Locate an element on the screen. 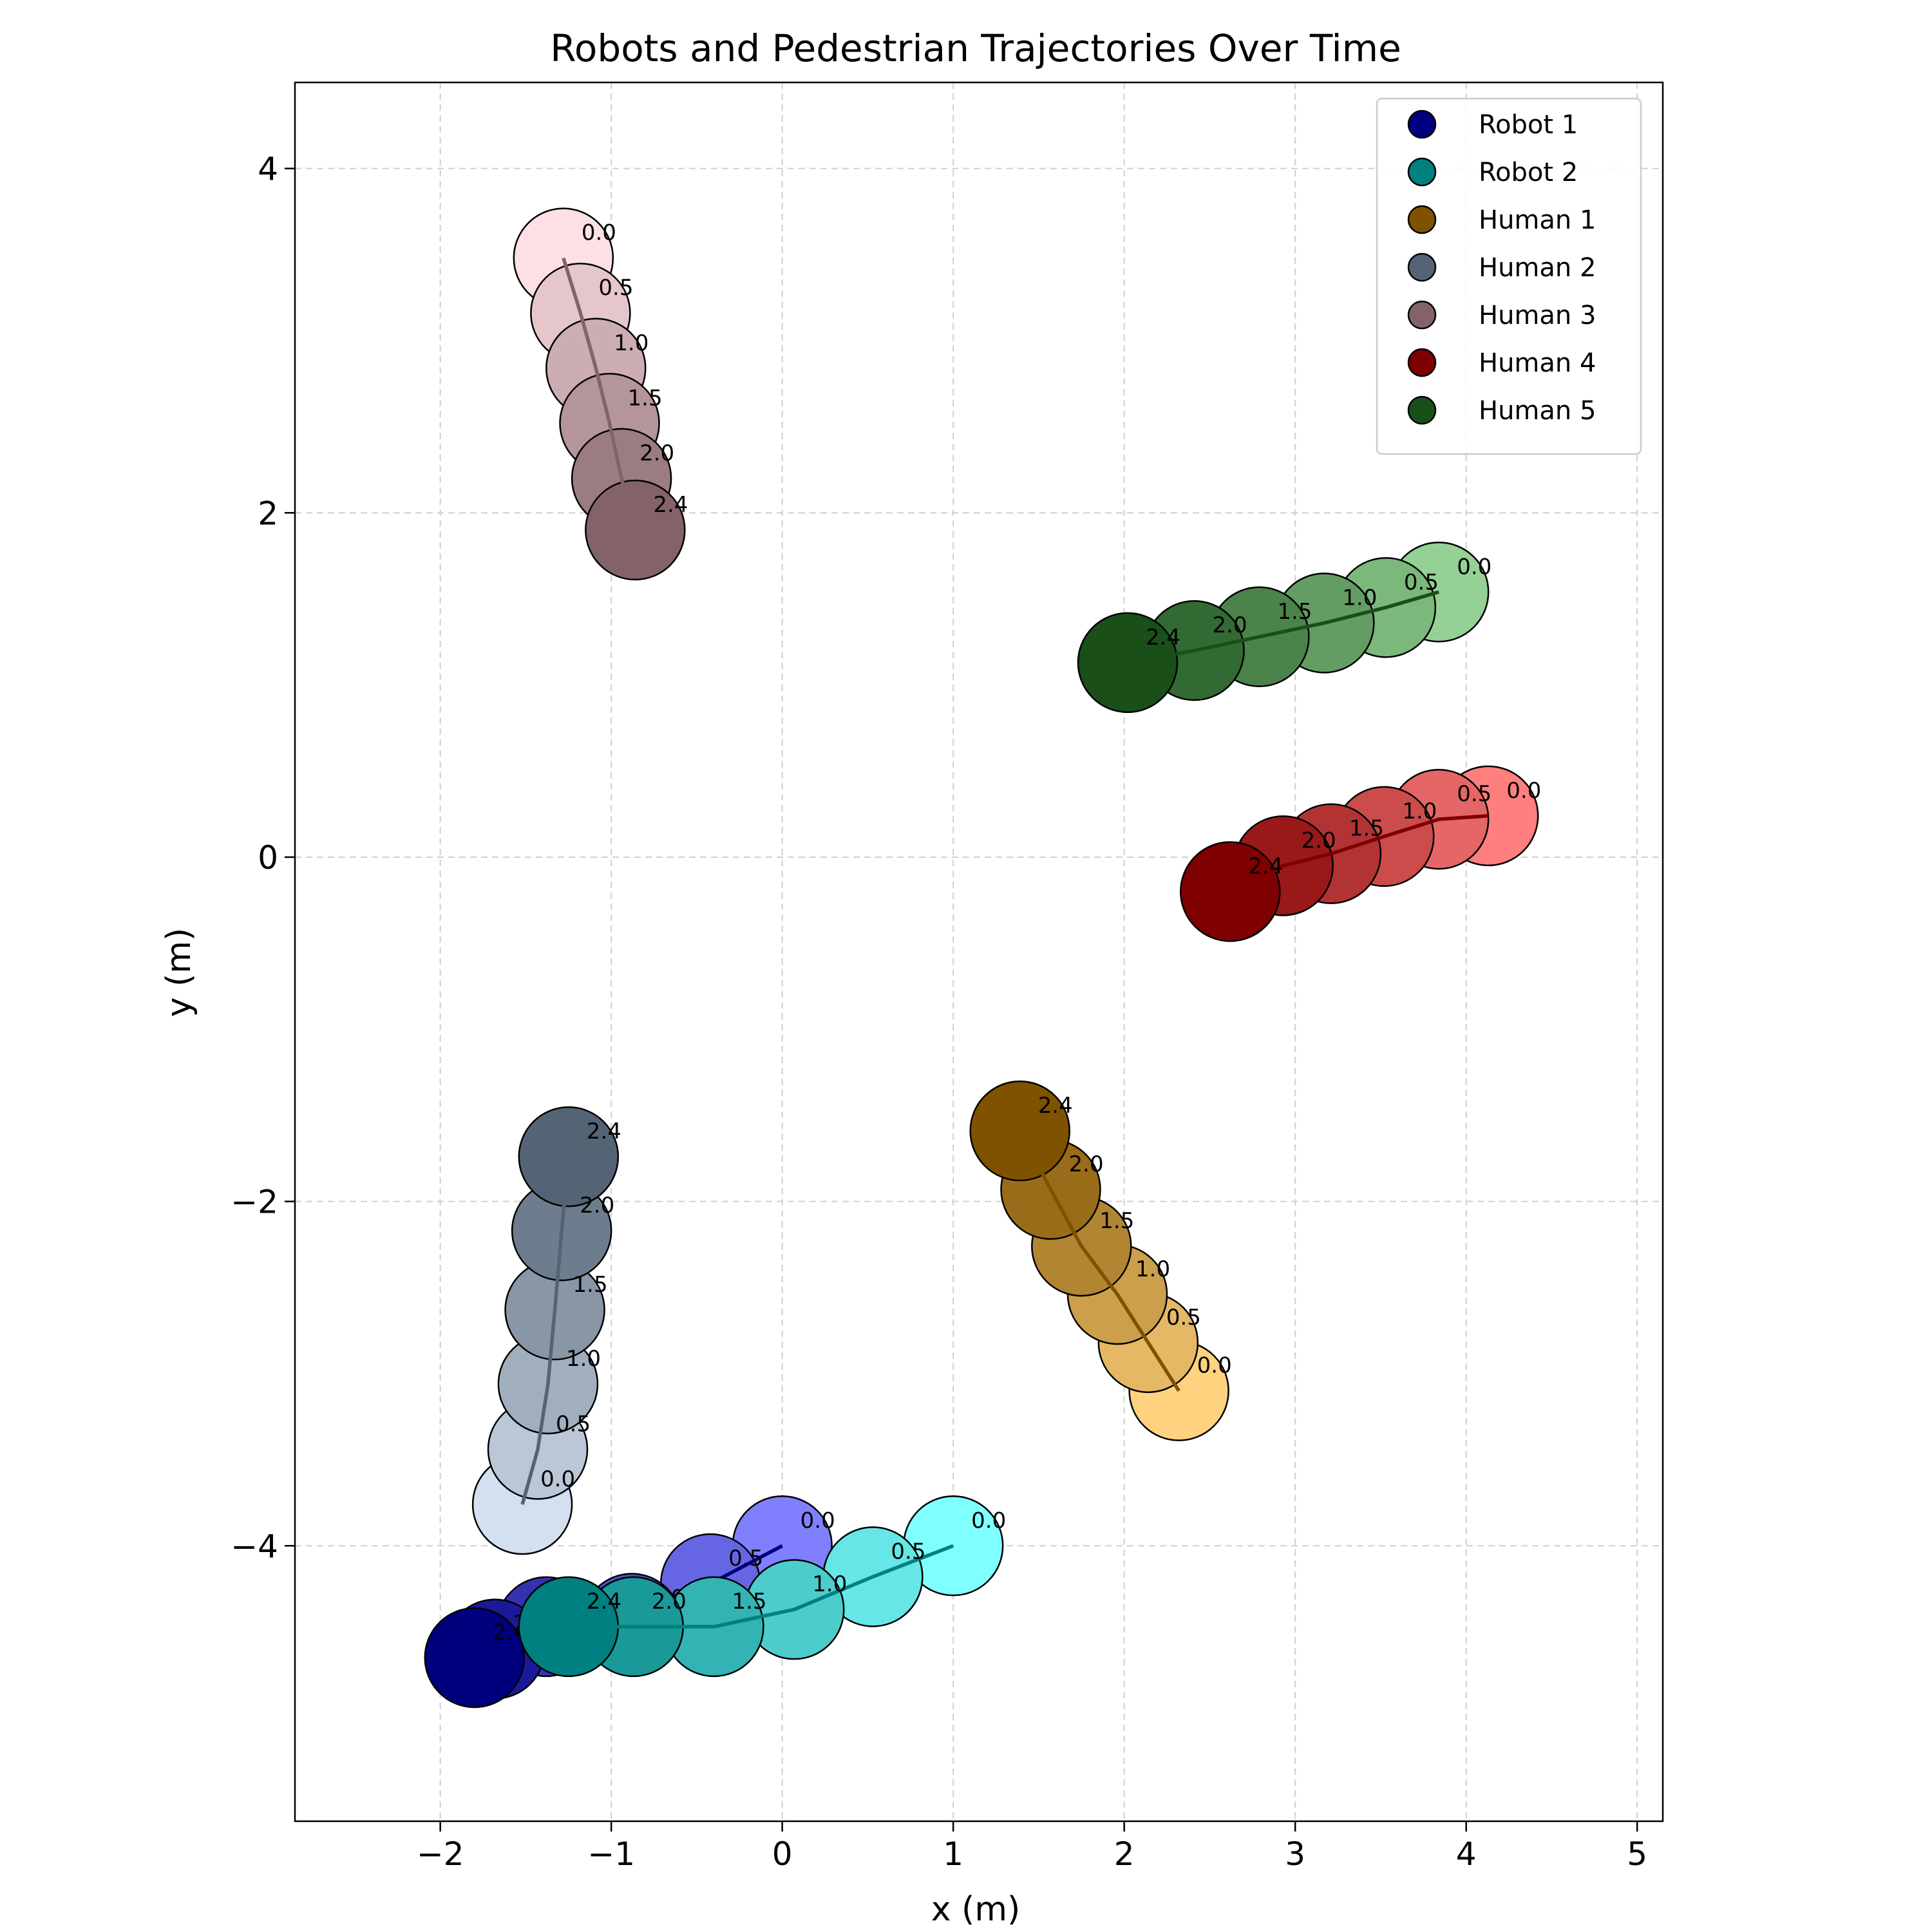 The image size is (1932, 1932). legend-label: Human 4 is located at coordinates (1537, 363).